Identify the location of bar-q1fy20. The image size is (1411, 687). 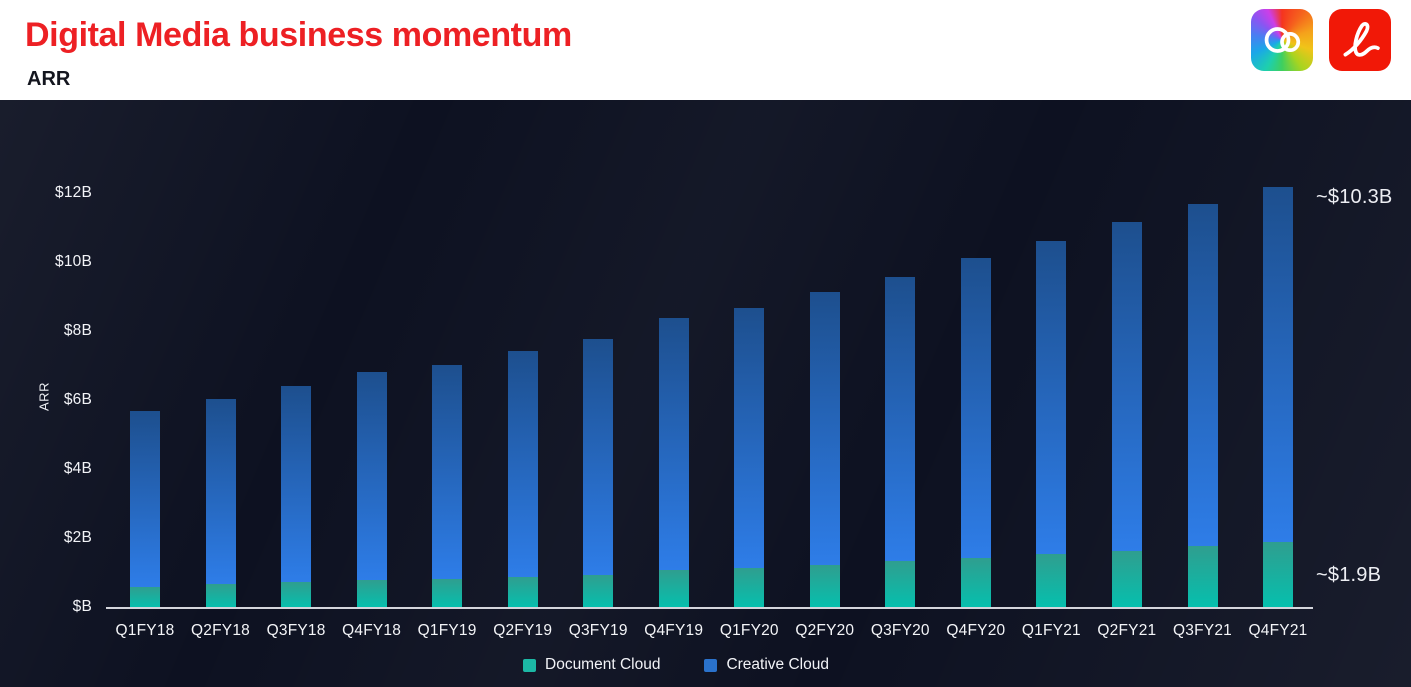
(749, 457).